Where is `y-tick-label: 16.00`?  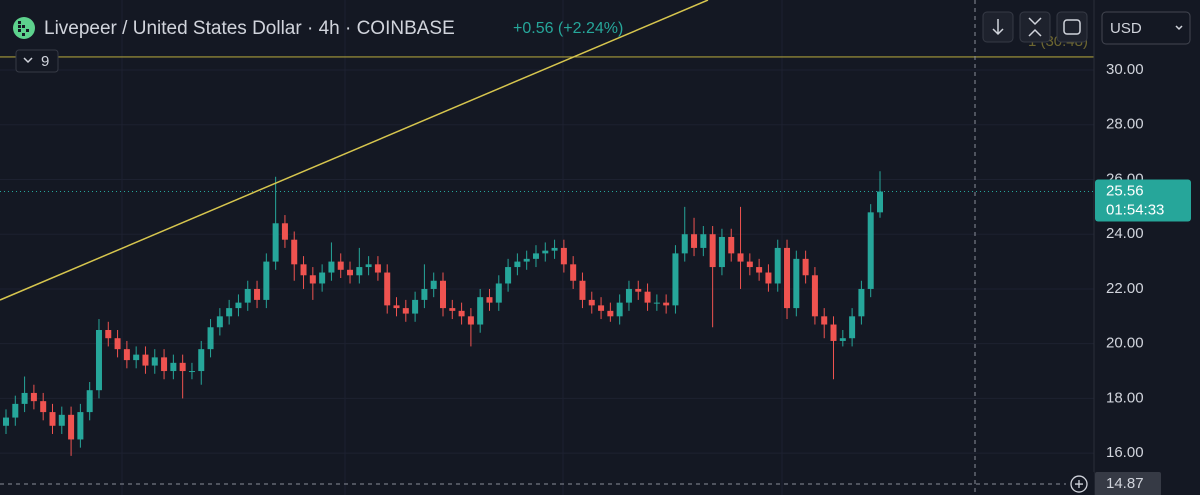
y-tick-label: 16.00 is located at coordinates (1125, 452).